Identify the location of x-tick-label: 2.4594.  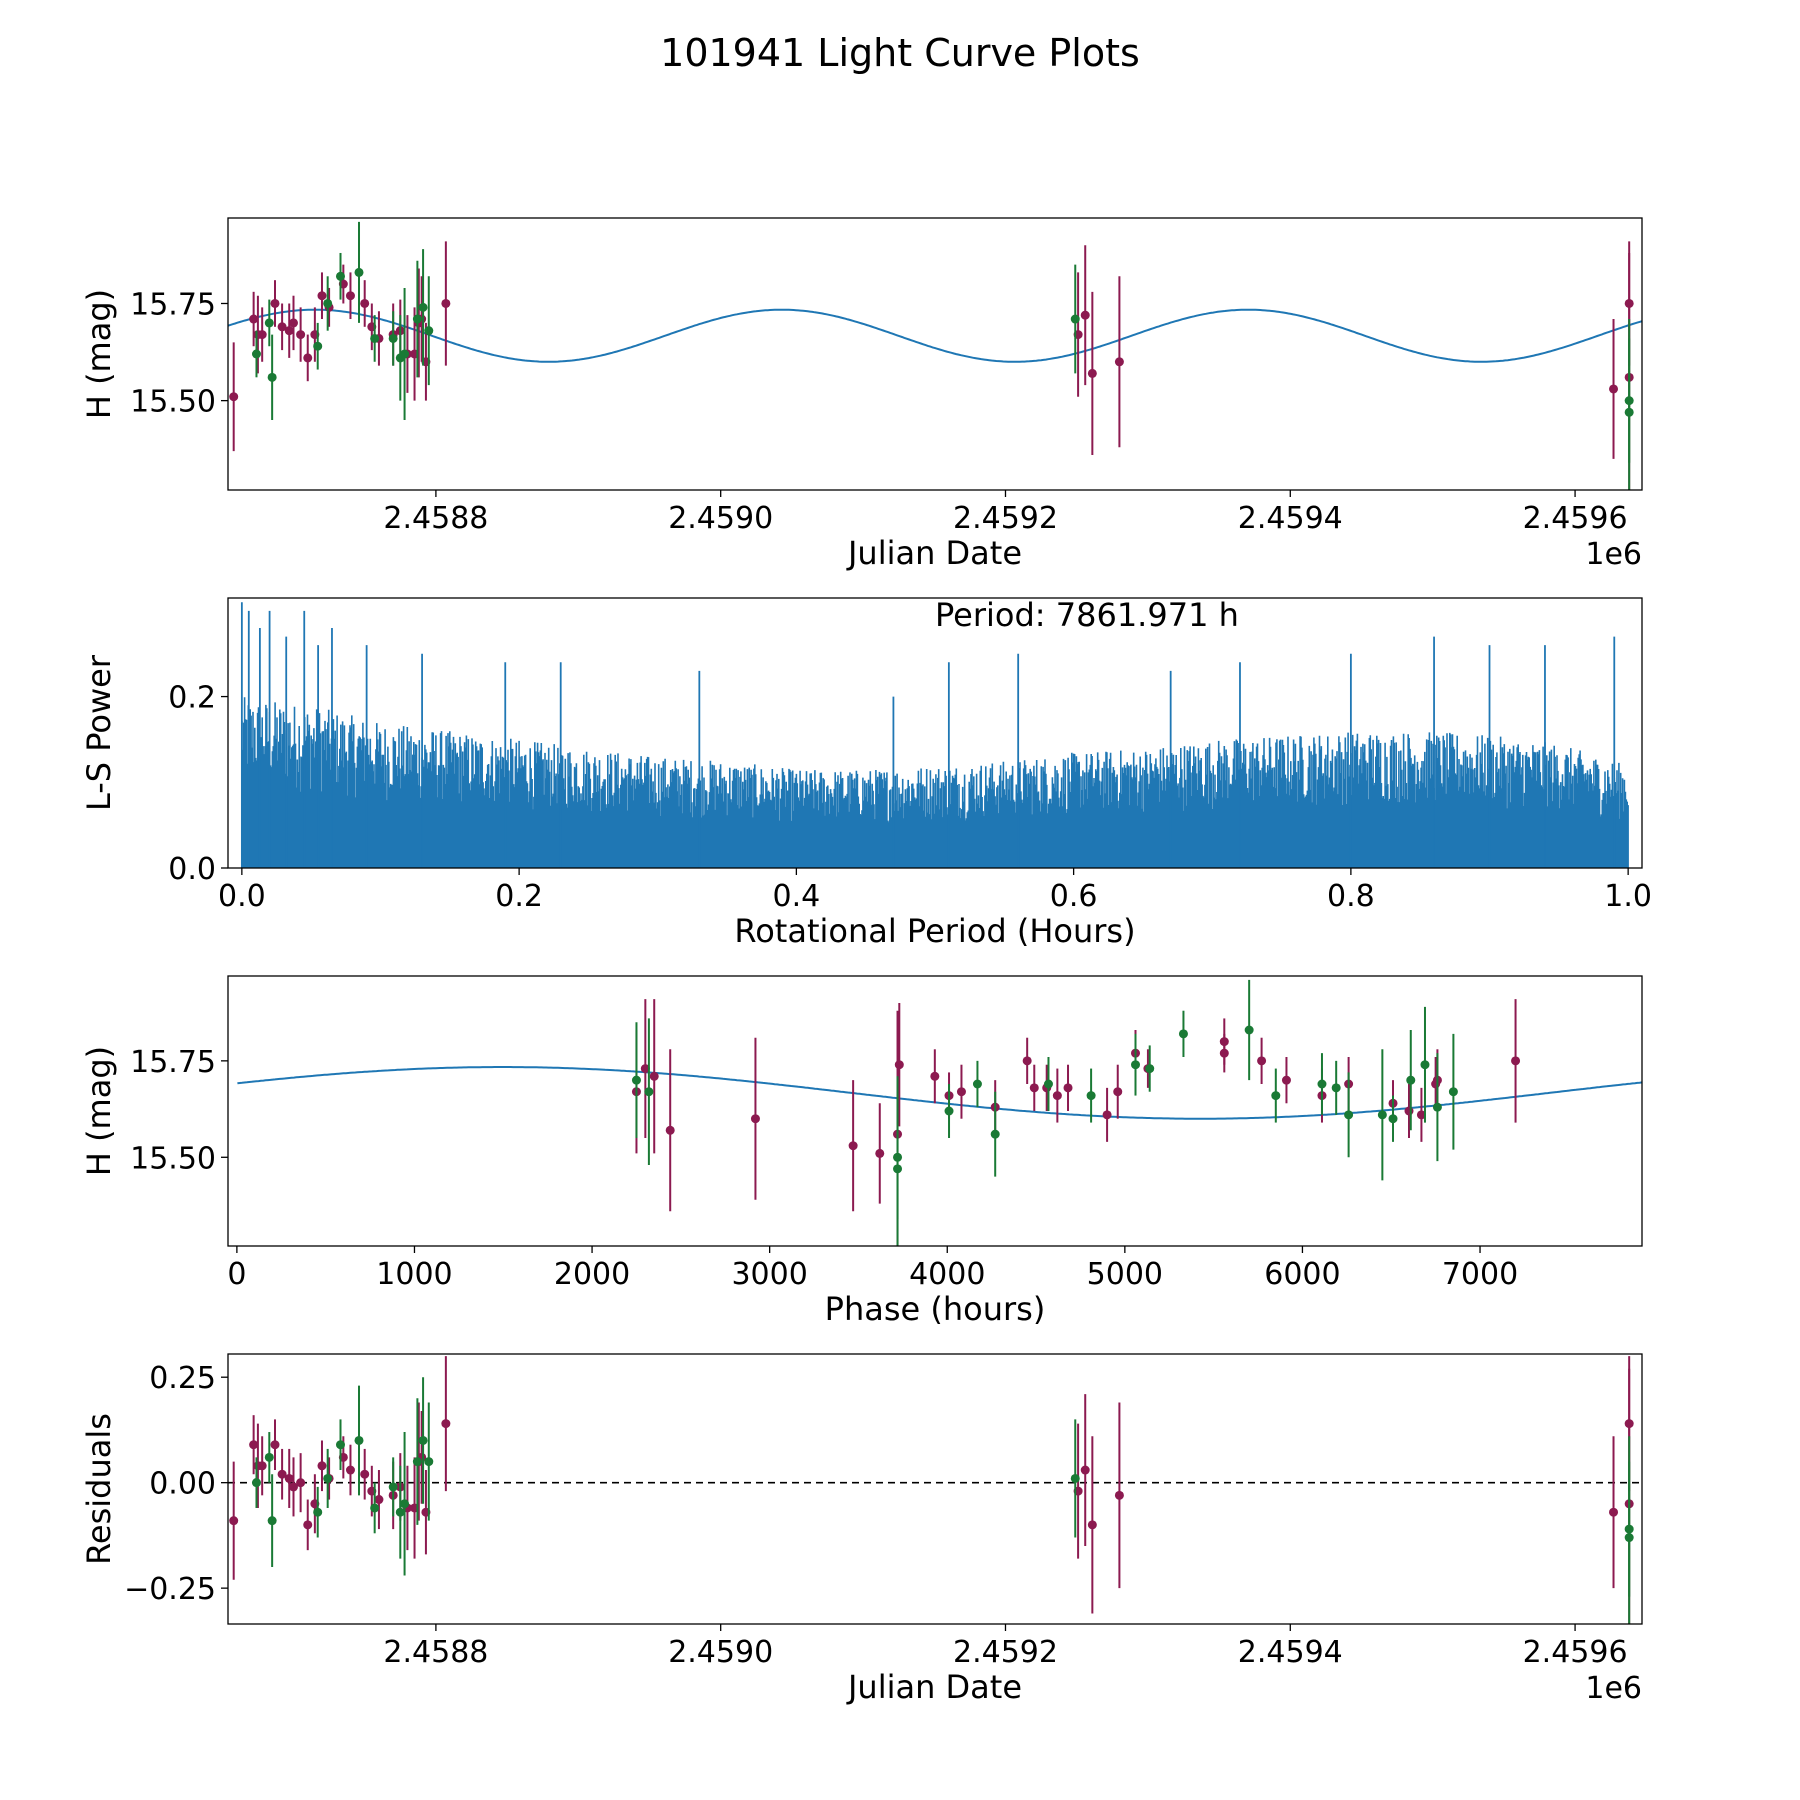
(1290, 1652).